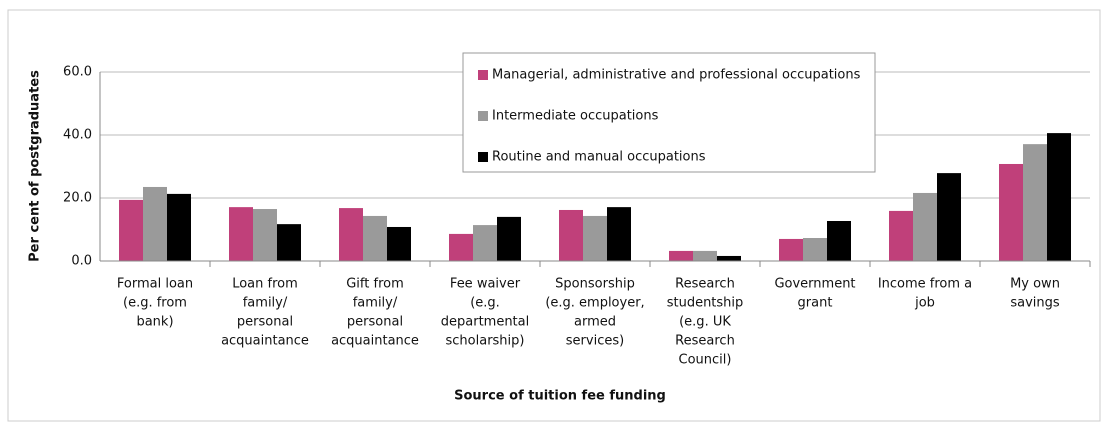 The height and width of the screenshot is (435, 1109). Describe the element at coordinates (485, 284) in the screenshot. I see `x-tick-label: Fee waiver` at that location.